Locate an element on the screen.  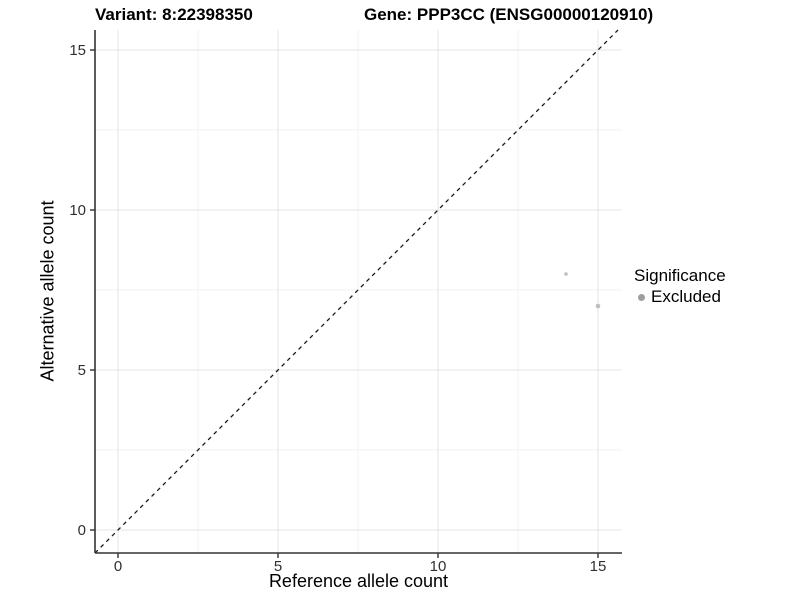
legend-entry-excluded: Excluded is located at coordinates (682, 297).